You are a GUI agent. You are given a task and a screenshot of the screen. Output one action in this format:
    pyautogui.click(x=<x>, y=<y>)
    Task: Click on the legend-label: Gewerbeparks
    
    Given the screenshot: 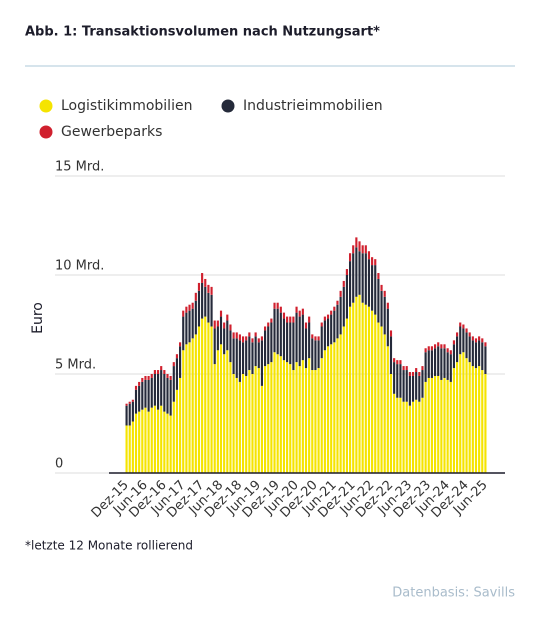 What is the action you would take?
    pyautogui.click(x=111, y=132)
    